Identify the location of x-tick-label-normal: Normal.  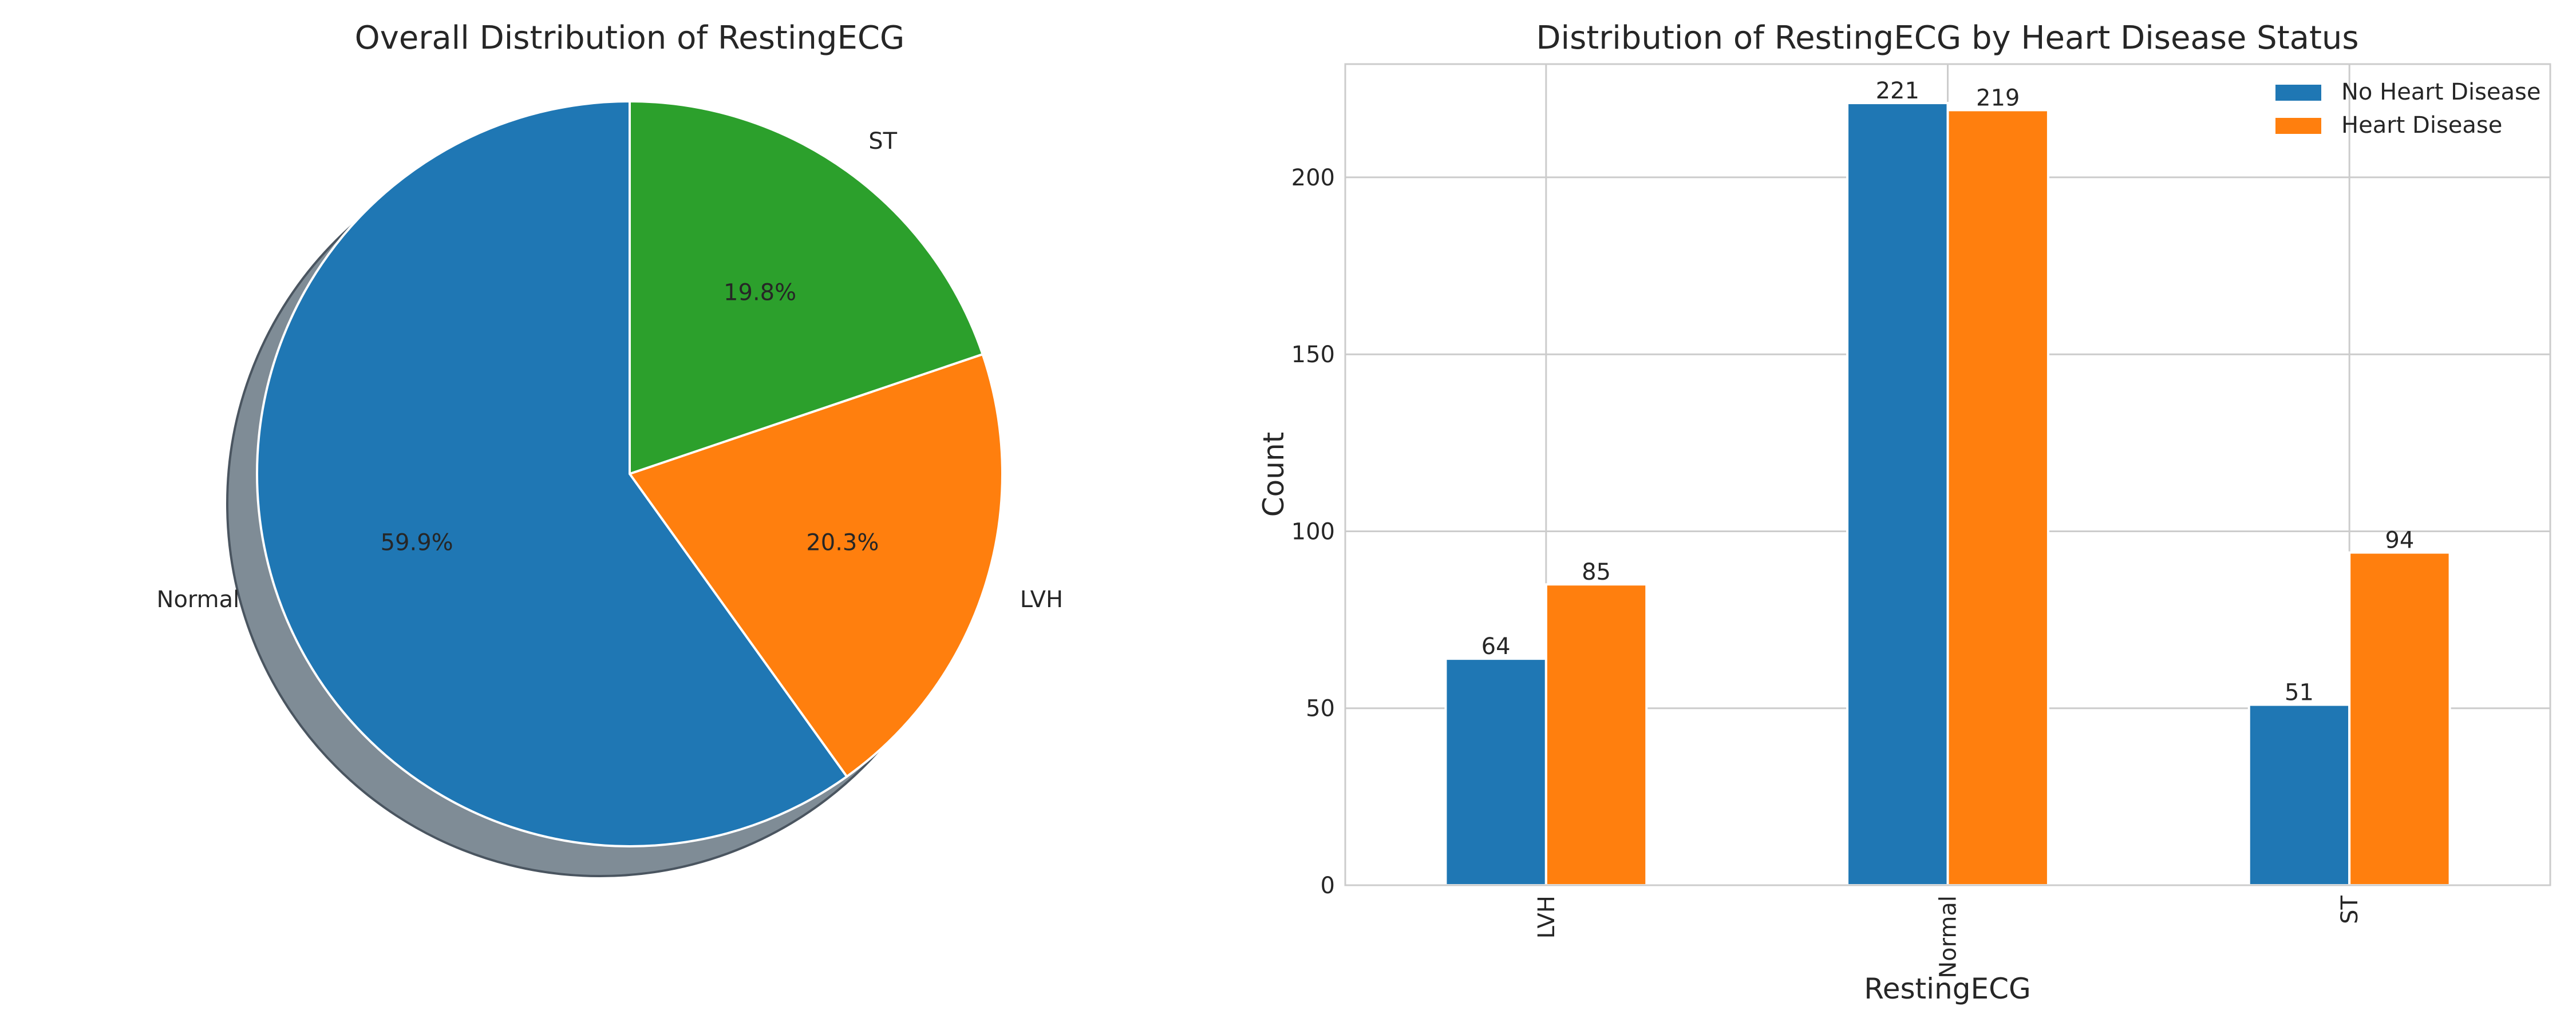
(1948, 937).